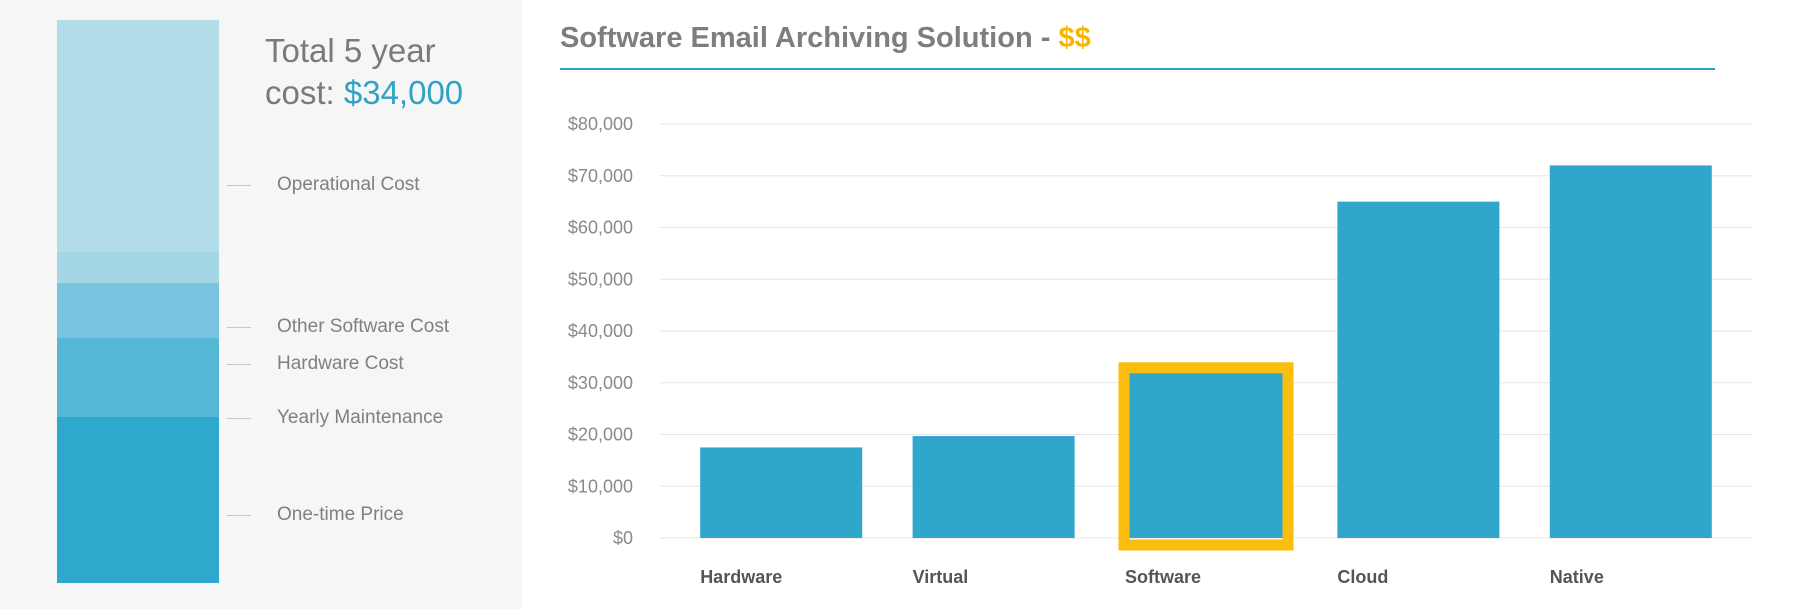  What do you see at coordinates (138, 500) in the screenshot?
I see `stack-segment-one-time-price` at bounding box center [138, 500].